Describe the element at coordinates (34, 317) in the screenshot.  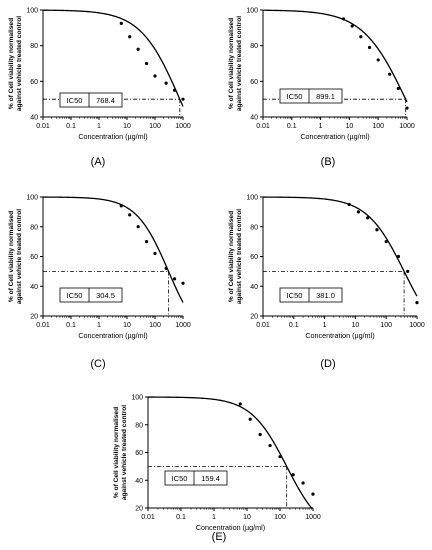
I see `y-tick-label: 20` at that location.